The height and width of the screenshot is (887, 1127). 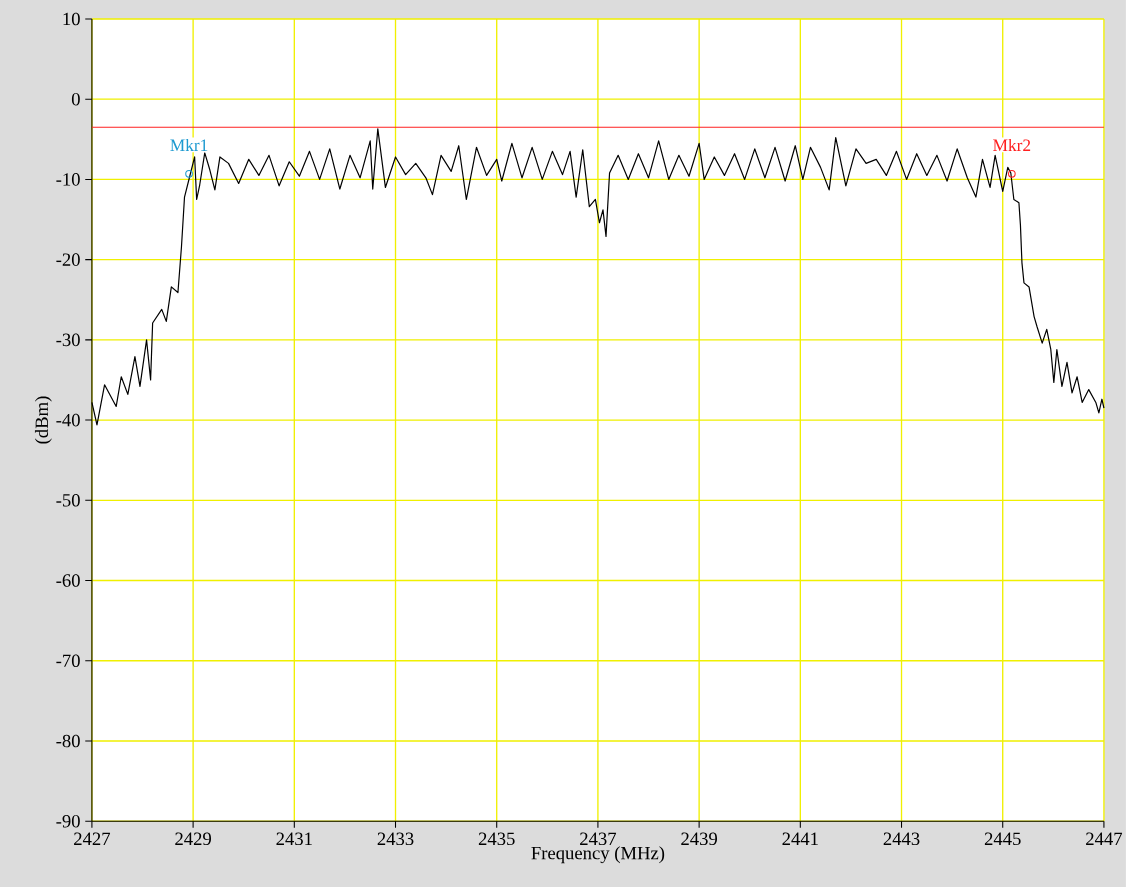 I want to click on x-tick-label: 2429, so click(x=193, y=839).